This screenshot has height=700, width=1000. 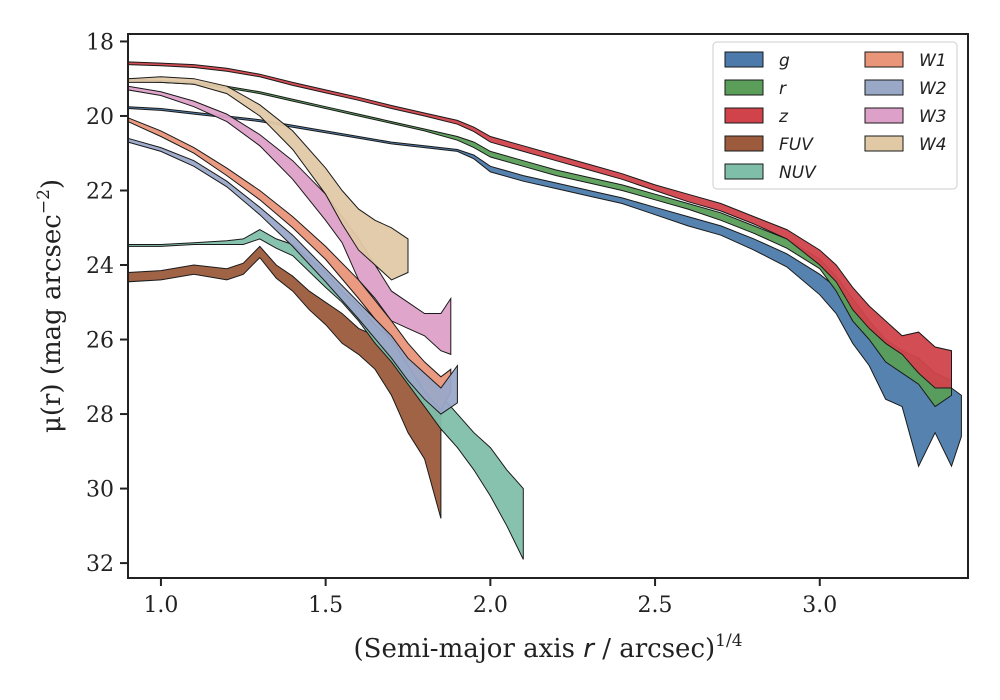 I want to click on legend-swatch-W4, so click(x=884, y=143).